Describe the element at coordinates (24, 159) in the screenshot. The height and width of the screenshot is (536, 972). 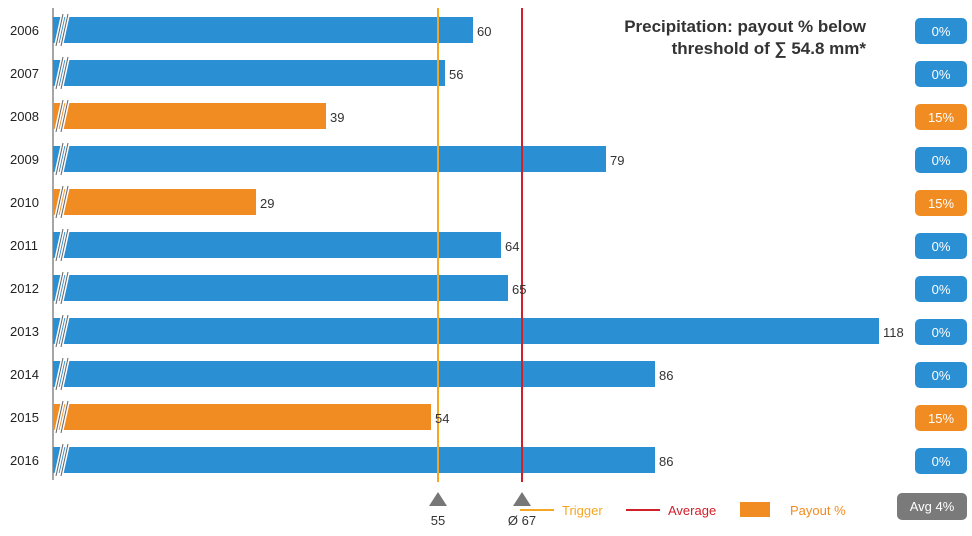
I see `year-label: 2009` at that location.